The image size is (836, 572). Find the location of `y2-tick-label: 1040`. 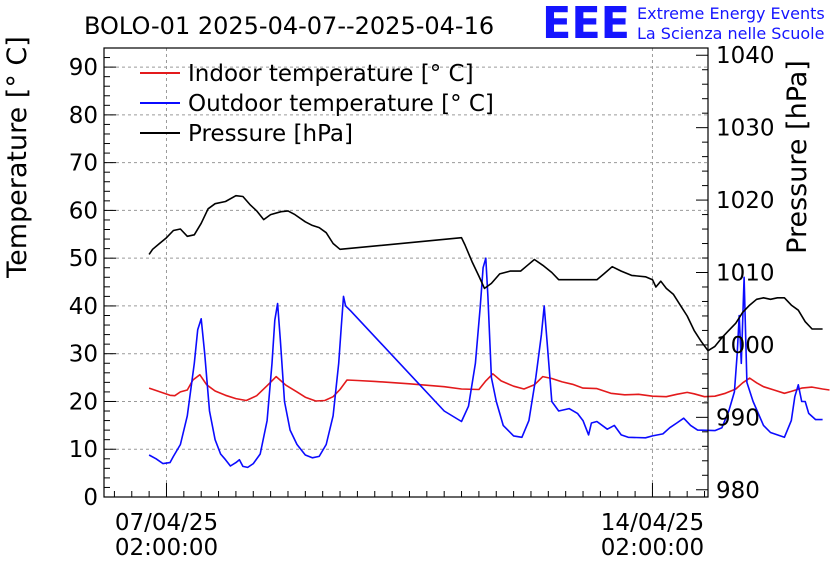

y2-tick-label: 1040 is located at coordinates (745, 56).